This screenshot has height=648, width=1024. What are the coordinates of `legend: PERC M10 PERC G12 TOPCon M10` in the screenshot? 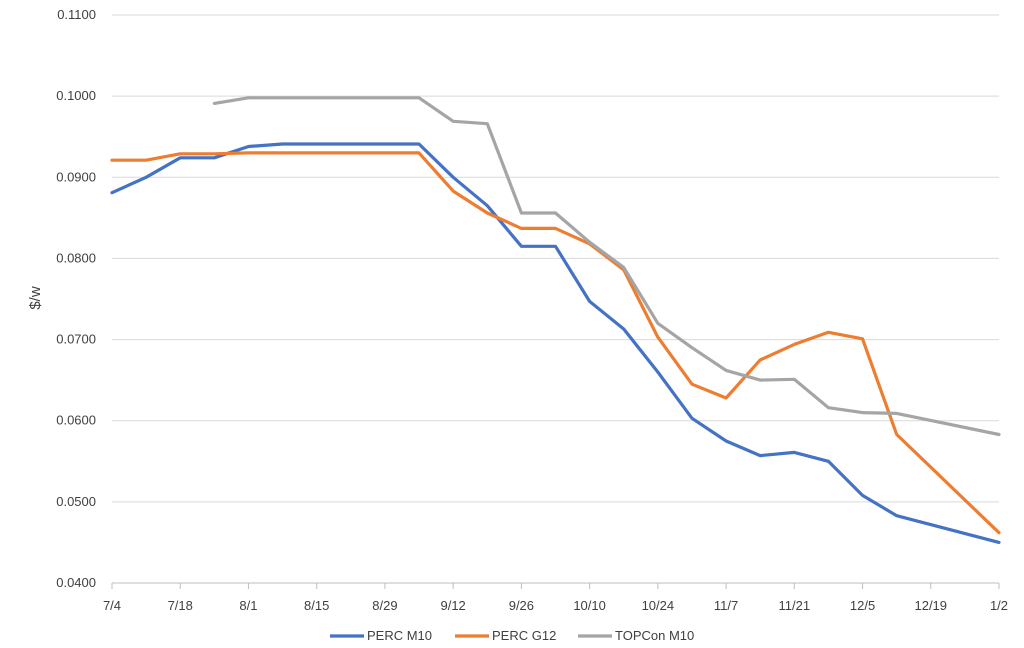 It's located at (512, 635).